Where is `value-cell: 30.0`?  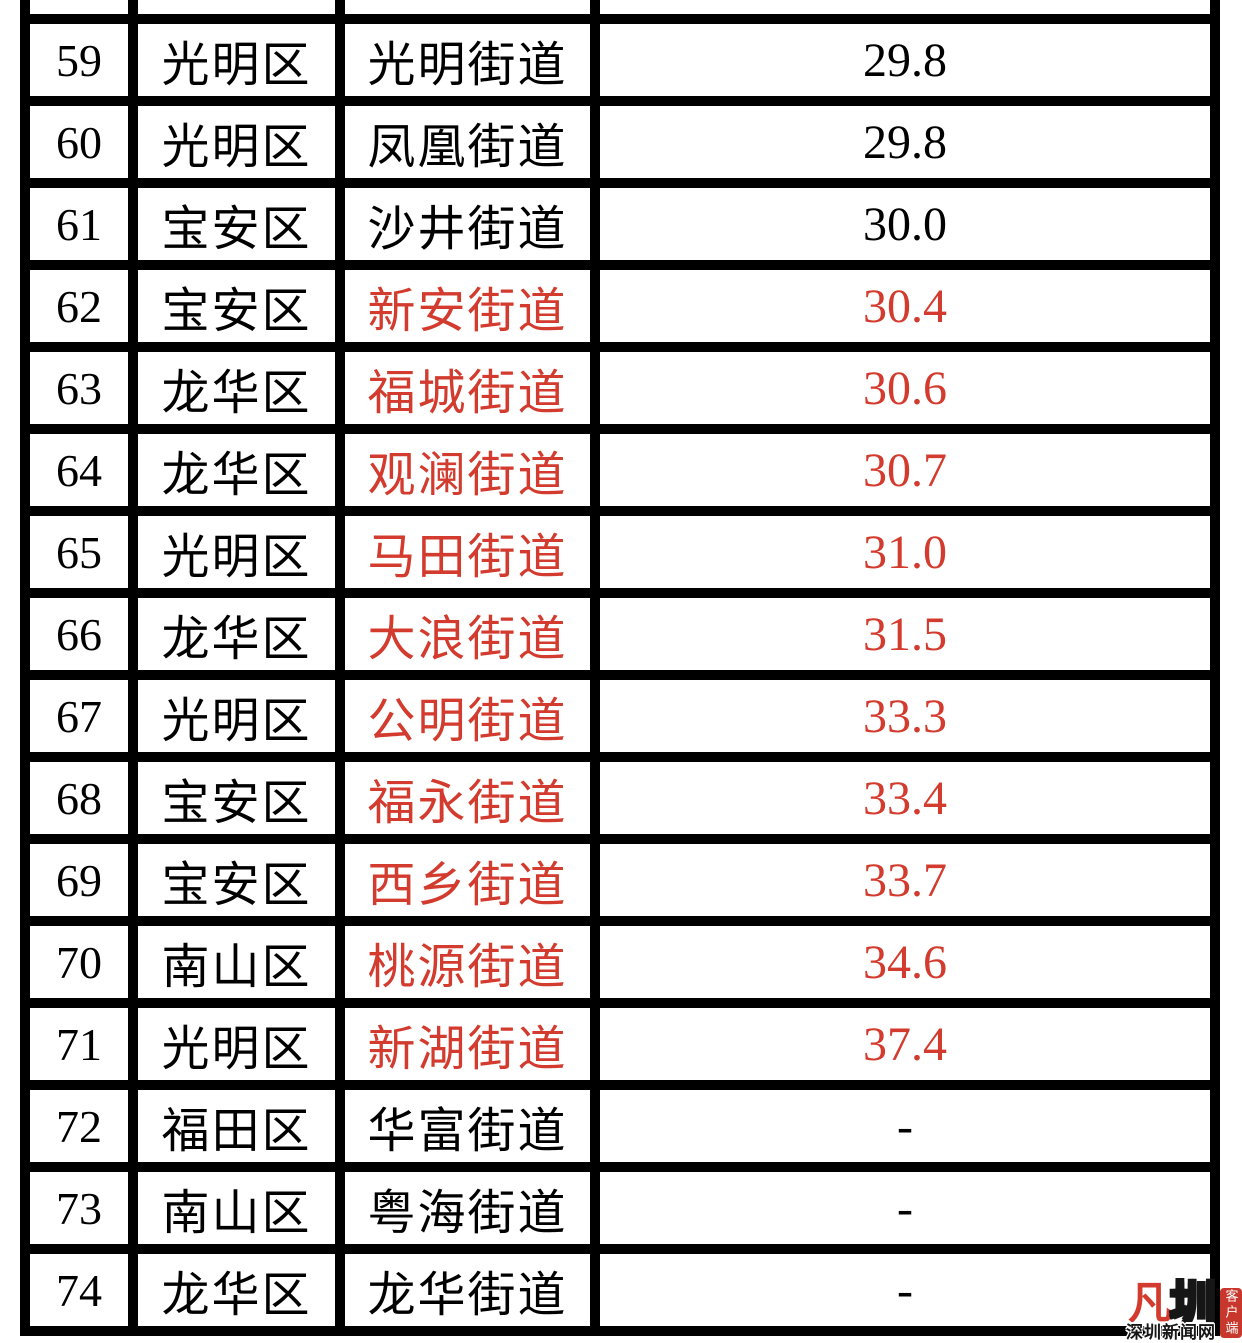 value-cell: 30.0 is located at coordinates (905, 224).